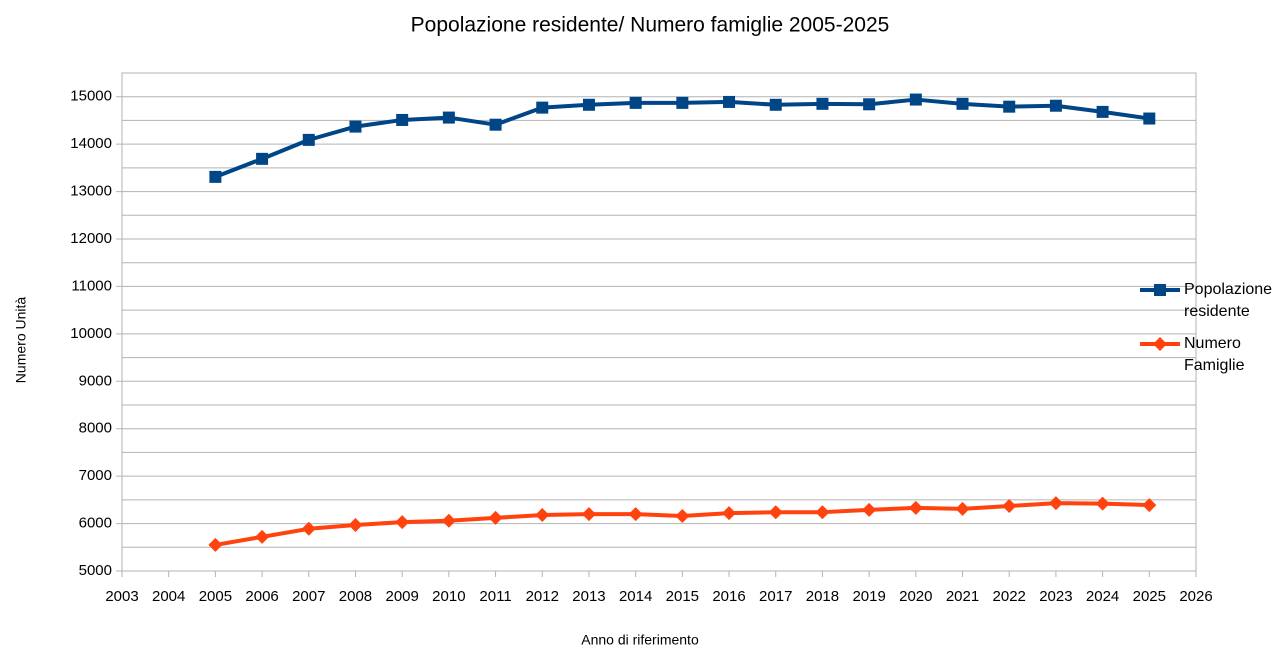 Image resolution: width=1282 pixels, height=650 pixels. What do you see at coordinates (121, 596) in the screenshot?
I see `x-tick-label: 2003` at bounding box center [121, 596].